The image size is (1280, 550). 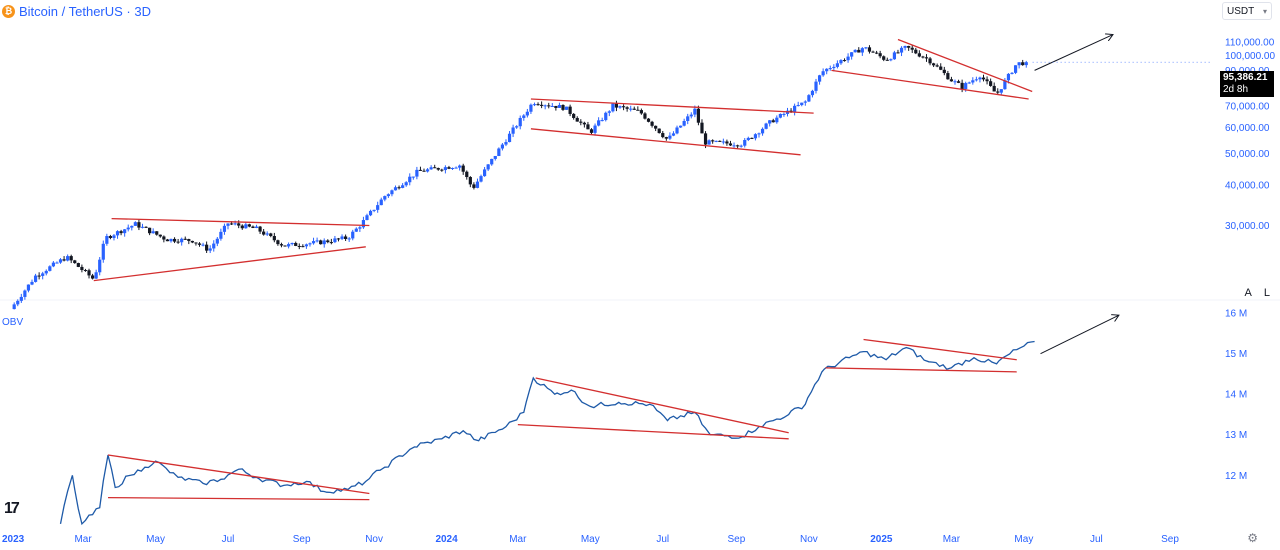 What do you see at coordinates (1073, 53) in the screenshot?
I see `projection-arrow` at bounding box center [1073, 53].